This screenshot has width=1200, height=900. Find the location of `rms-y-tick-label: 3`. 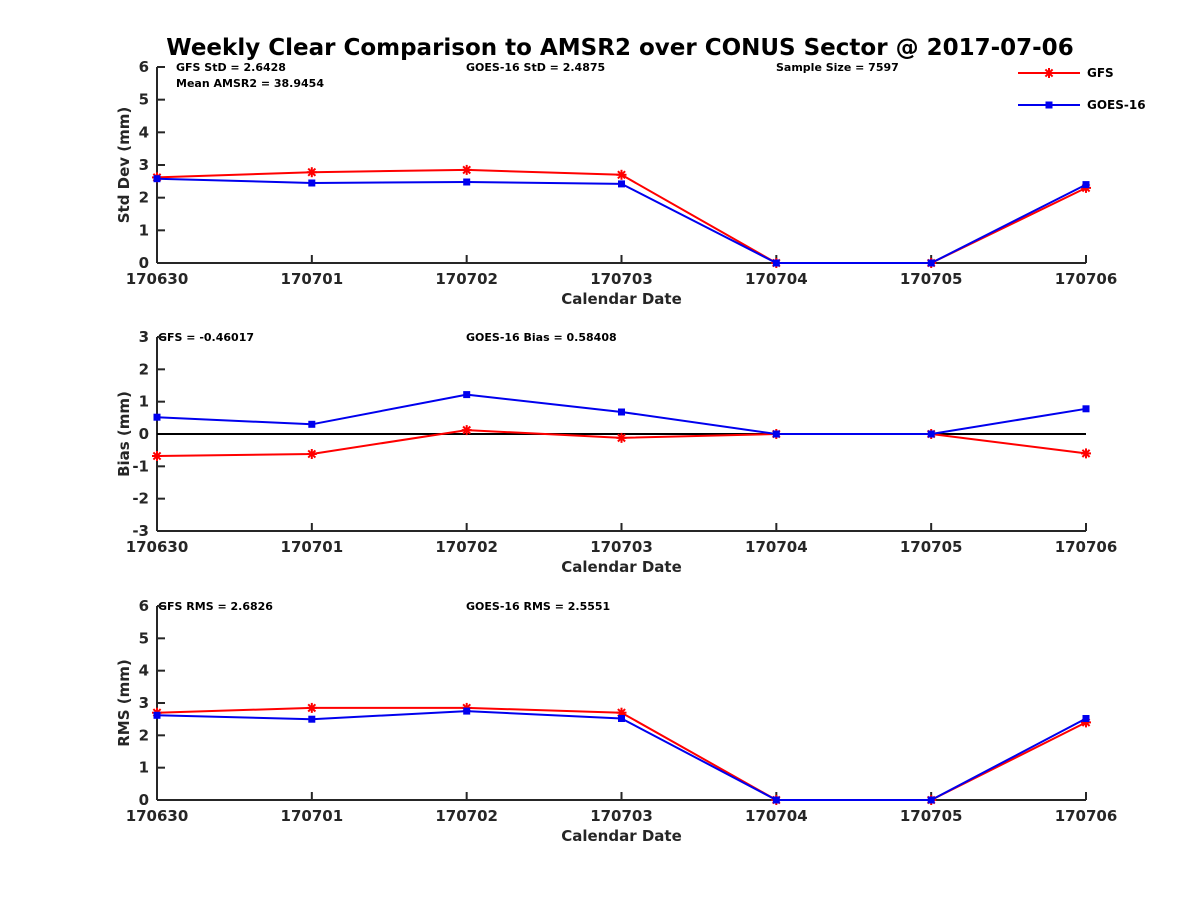

rms-y-tick-label: 3 is located at coordinates (144, 703).